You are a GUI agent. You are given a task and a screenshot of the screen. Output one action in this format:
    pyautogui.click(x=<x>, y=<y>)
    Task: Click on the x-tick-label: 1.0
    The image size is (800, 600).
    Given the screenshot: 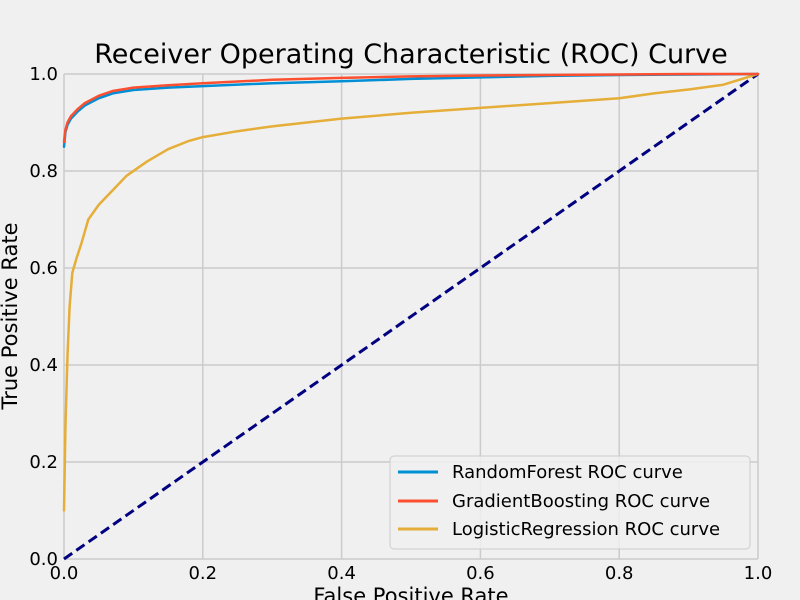 What is the action you would take?
    pyautogui.click(x=758, y=573)
    